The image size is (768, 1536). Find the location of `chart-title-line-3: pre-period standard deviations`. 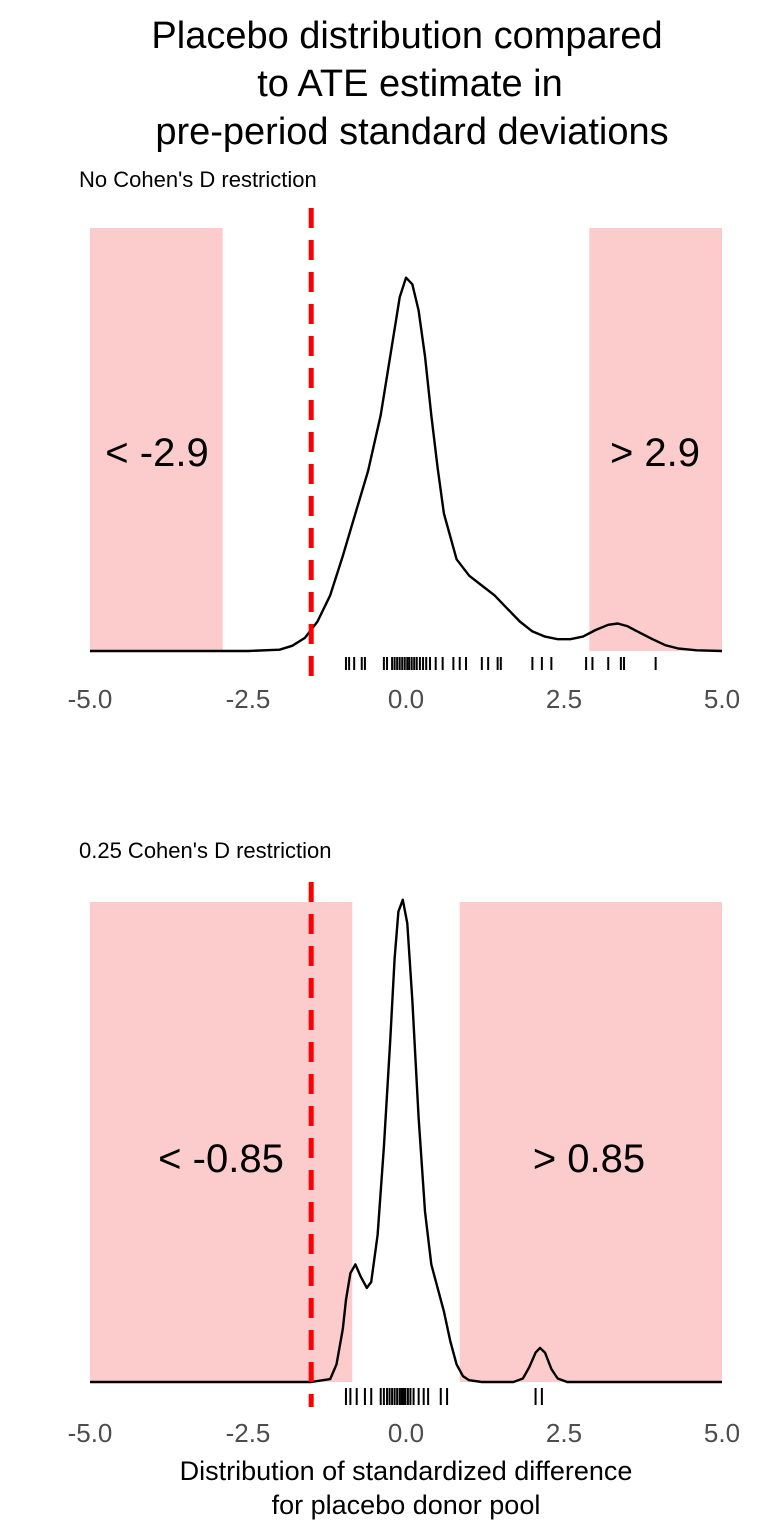

chart-title-line-3: pre-period standard deviations is located at coordinates (411, 132).